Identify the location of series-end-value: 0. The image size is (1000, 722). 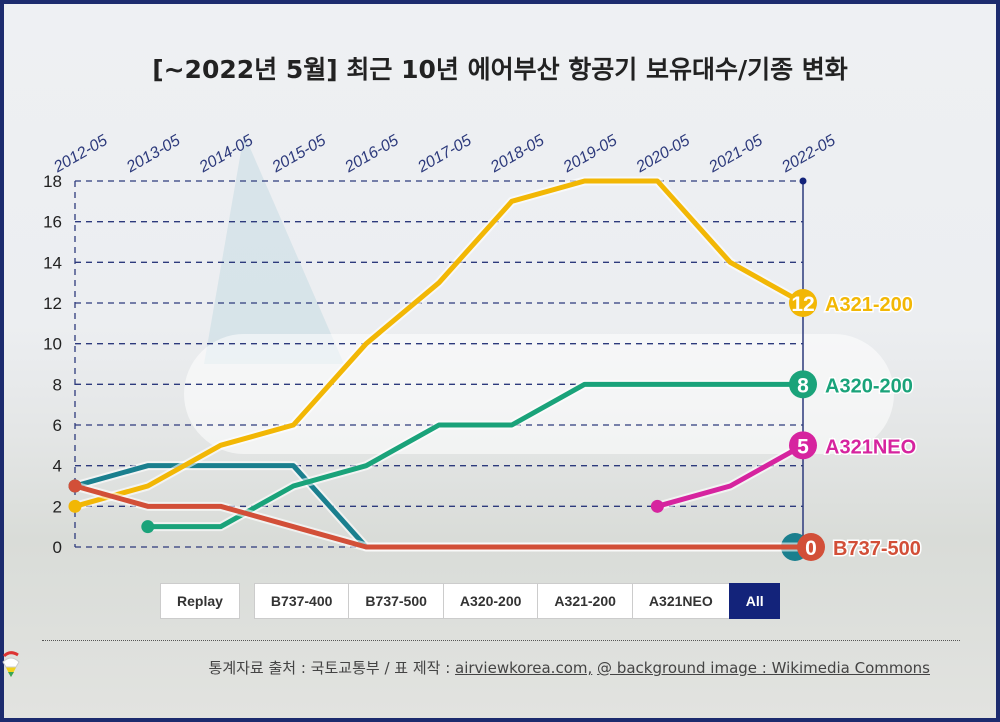
(811, 548).